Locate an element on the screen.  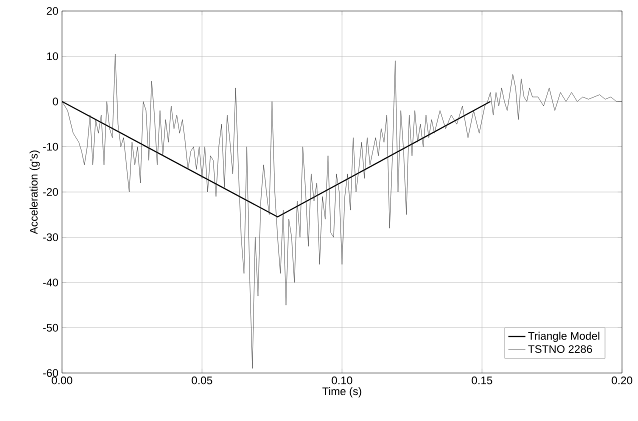
y-tick-label: -60 is located at coordinates (50, 373).